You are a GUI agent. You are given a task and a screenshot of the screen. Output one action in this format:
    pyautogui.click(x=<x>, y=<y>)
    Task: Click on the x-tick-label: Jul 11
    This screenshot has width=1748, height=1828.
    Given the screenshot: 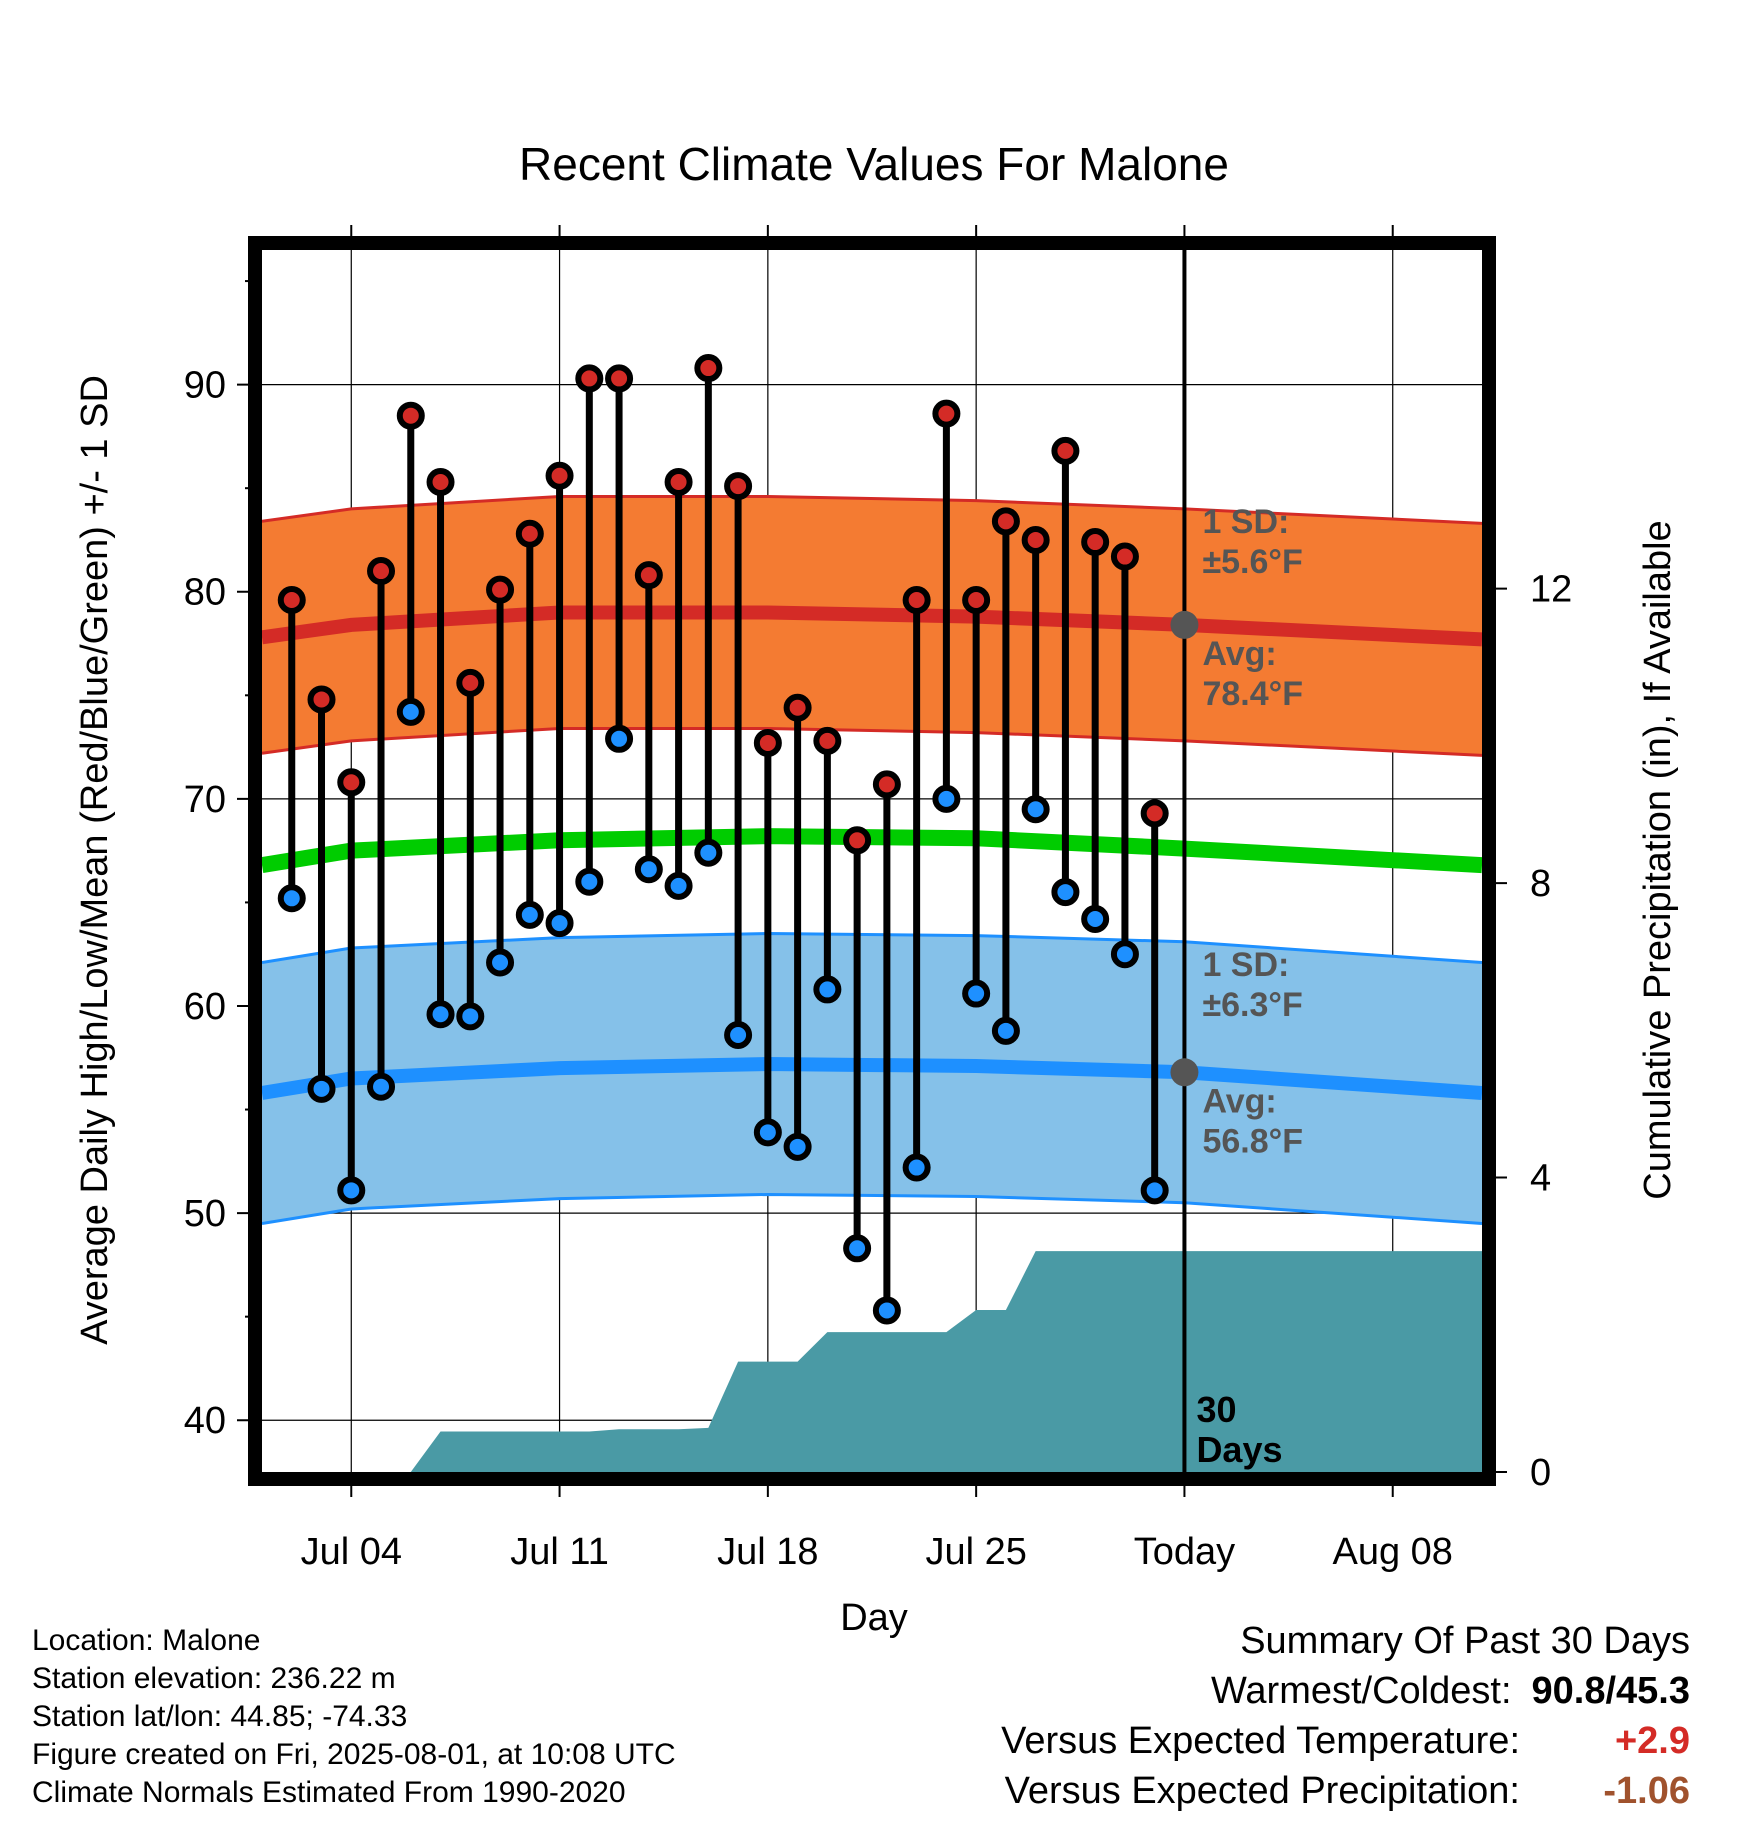 What is the action you would take?
    pyautogui.click(x=559, y=1552)
    